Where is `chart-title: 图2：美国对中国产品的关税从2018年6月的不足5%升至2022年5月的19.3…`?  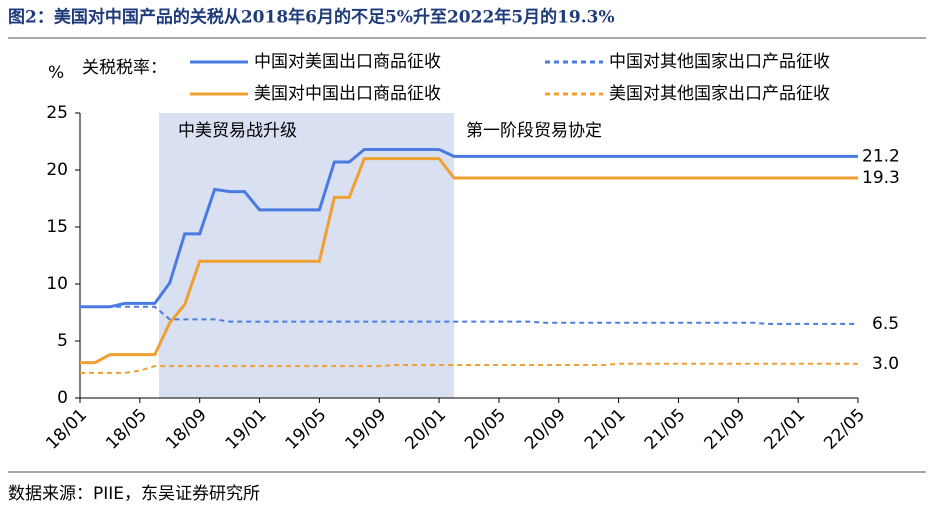 chart-title: 图2：美国对中国产品的关税从2018年6月的不足5%升至2022年5月的19.3… is located at coordinates (311, 17).